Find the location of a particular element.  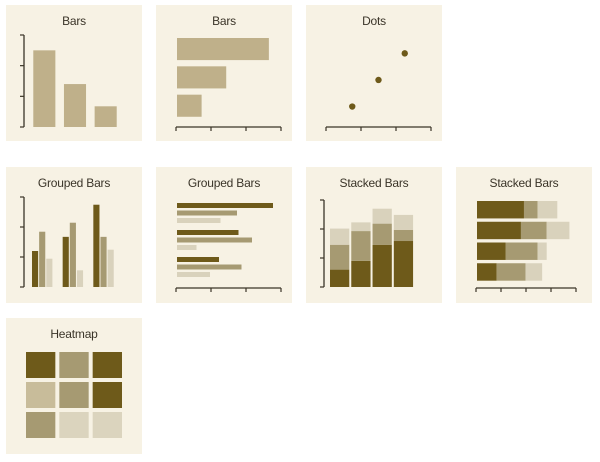

chart-card-bars-vertical: Bars is located at coordinates (74, 73).